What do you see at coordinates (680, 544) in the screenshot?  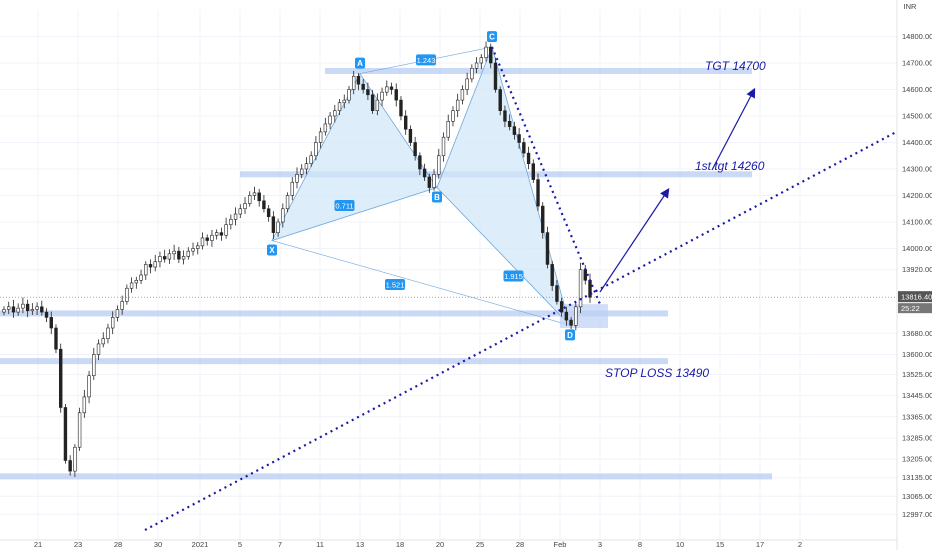 I see `x-tick-label: 10` at bounding box center [680, 544].